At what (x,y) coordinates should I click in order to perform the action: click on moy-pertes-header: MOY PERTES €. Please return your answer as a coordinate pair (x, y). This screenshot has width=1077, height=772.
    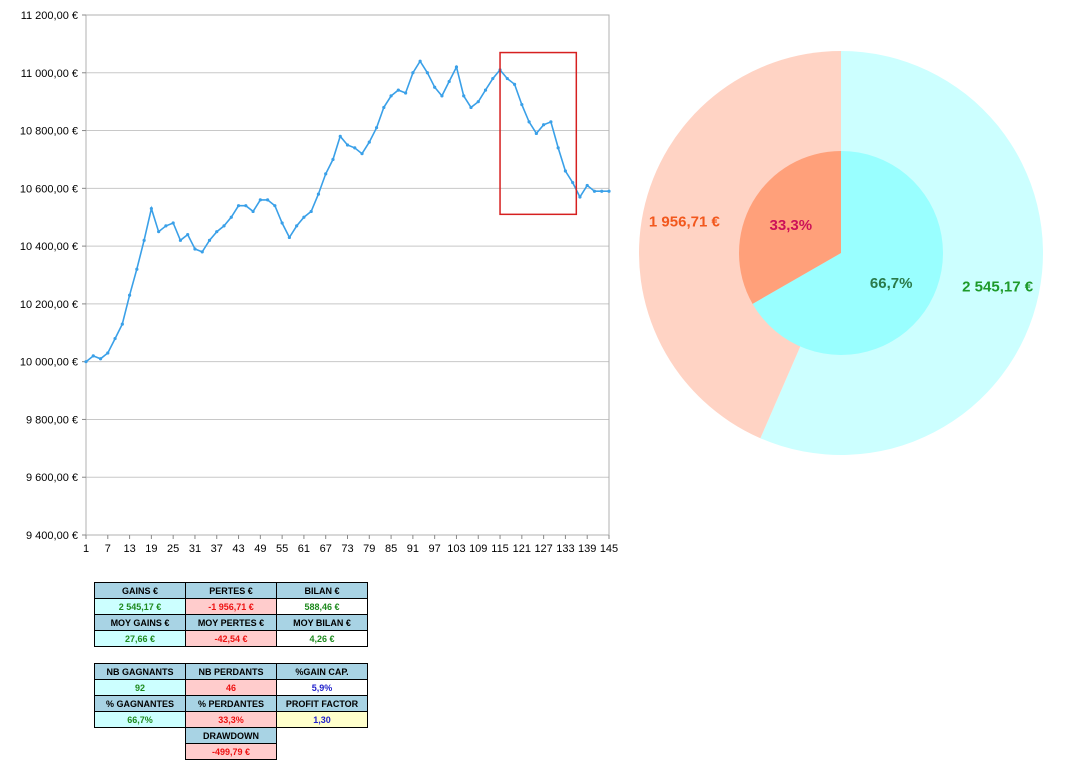
    Looking at the image, I should click on (231, 622).